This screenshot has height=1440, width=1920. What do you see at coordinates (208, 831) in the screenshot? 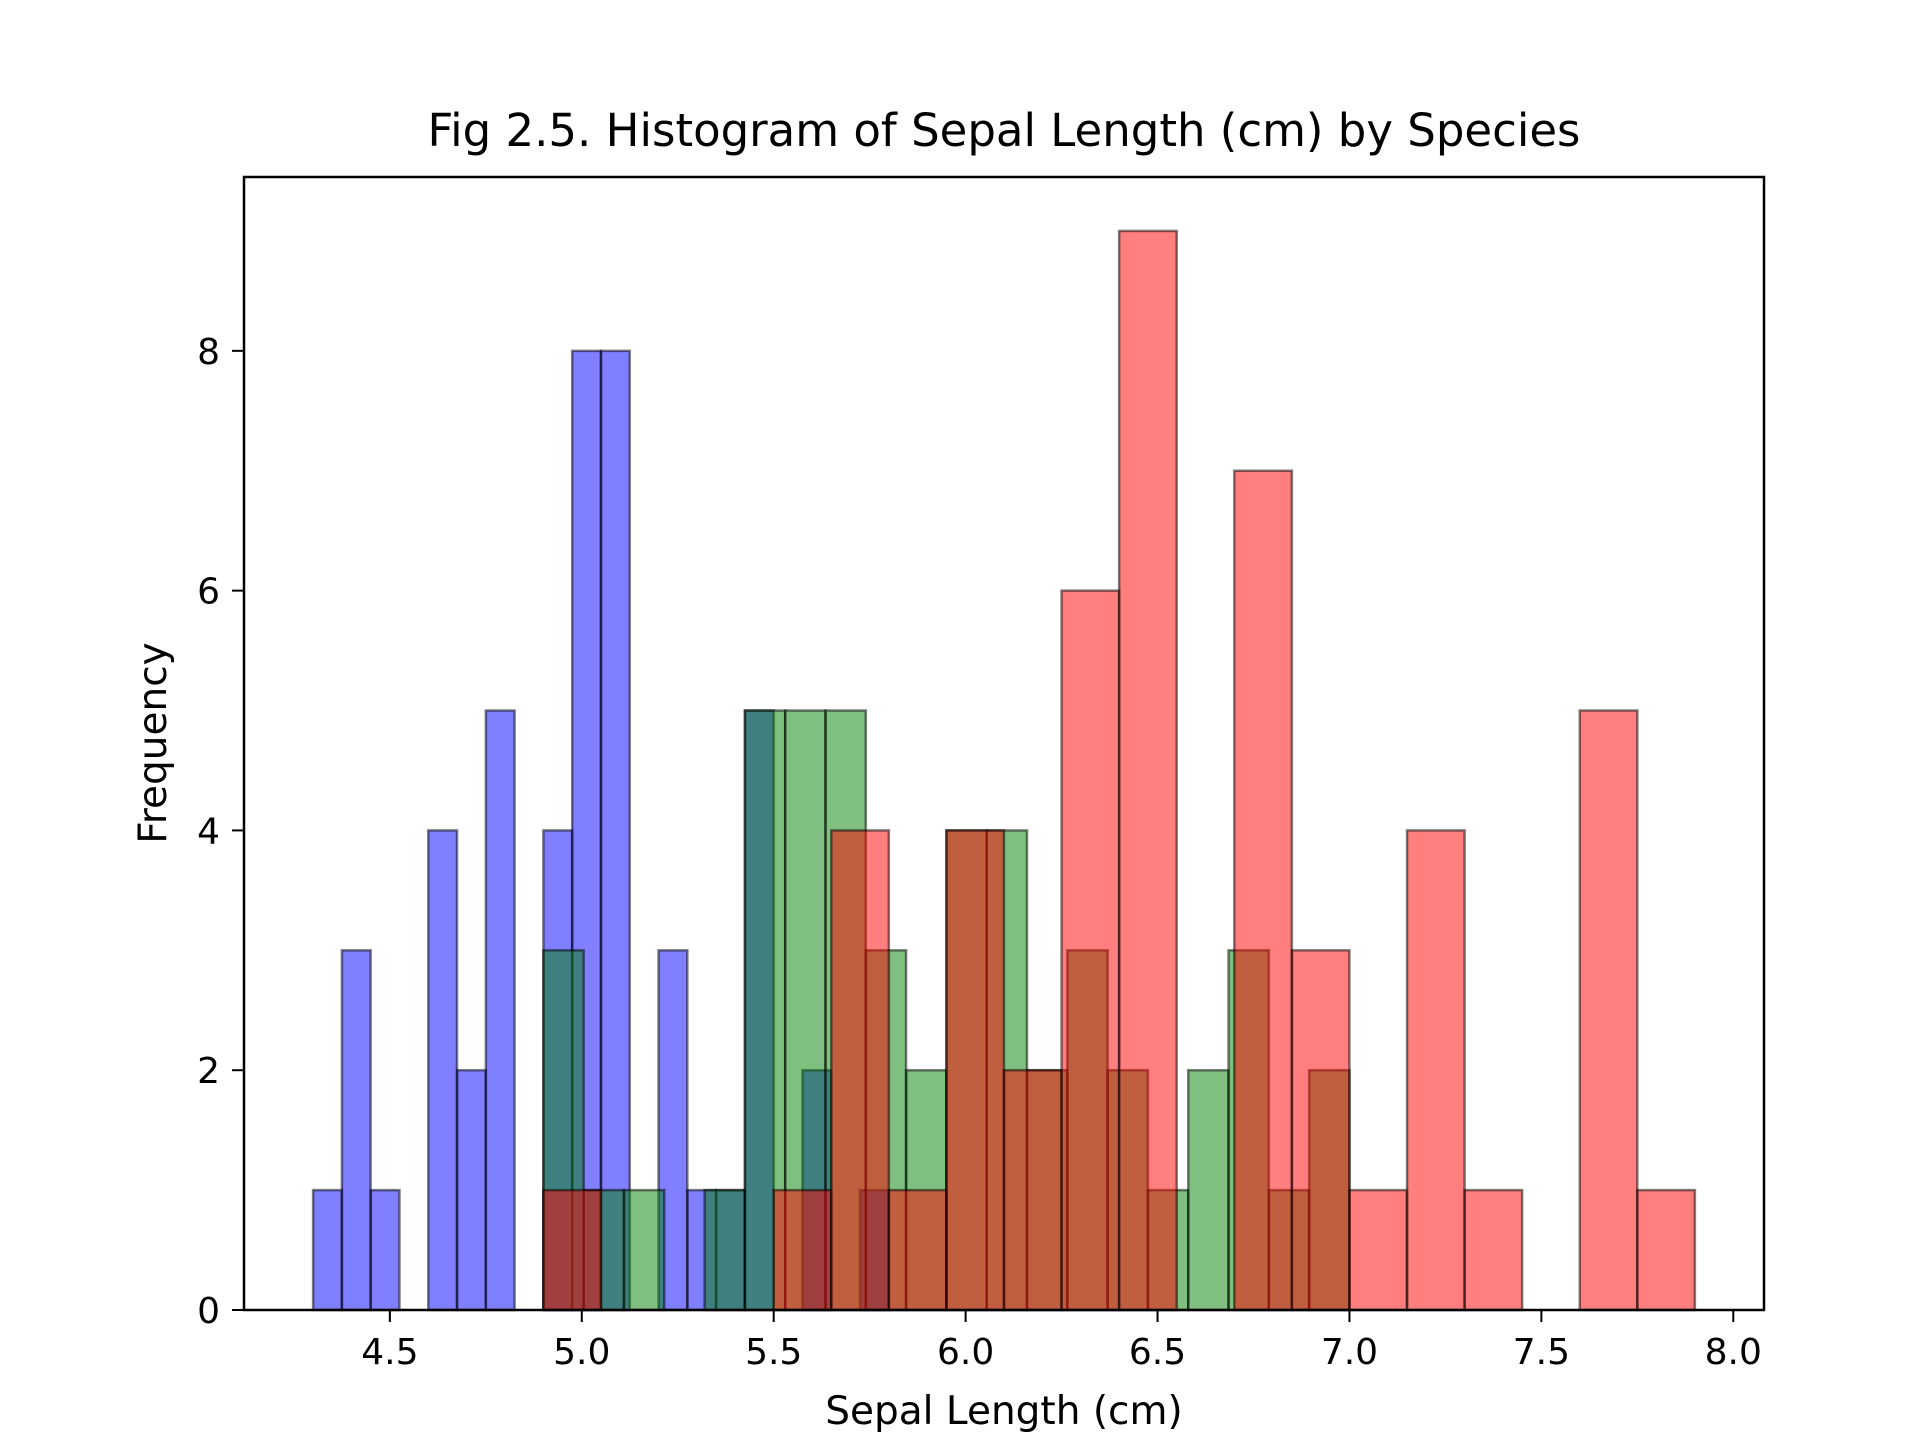
I see `y-tick-label: 4` at bounding box center [208, 831].